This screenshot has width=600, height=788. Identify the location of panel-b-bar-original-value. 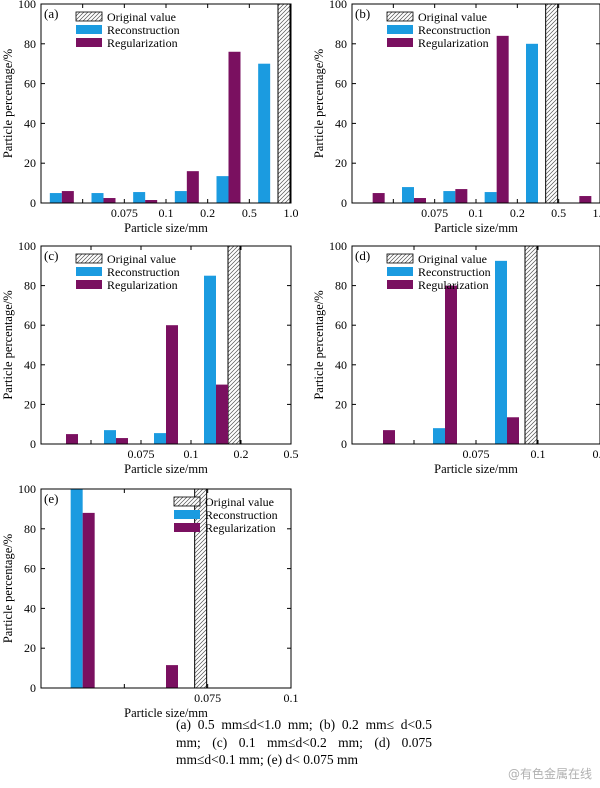
(552, 103).